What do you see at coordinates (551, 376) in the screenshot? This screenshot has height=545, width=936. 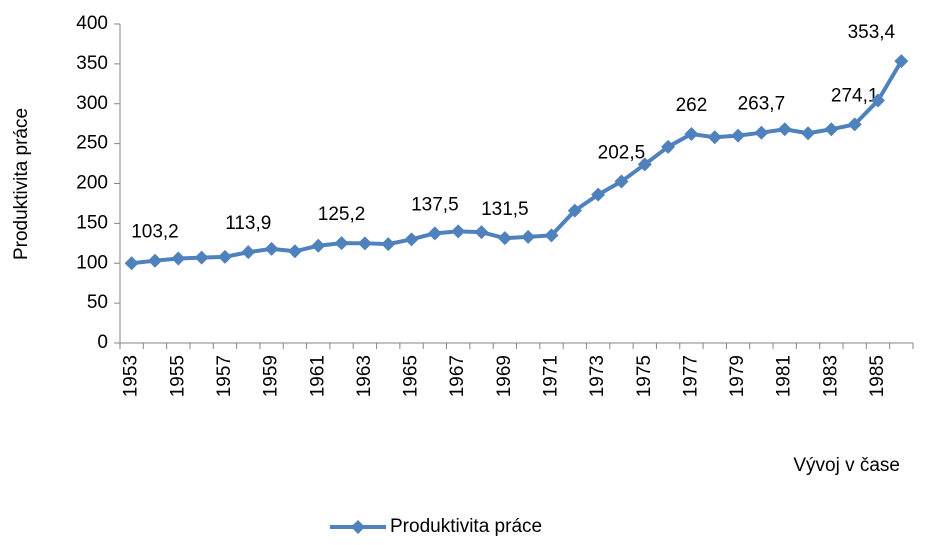 I see `x-tick-label: 1971` at bounding box center [551, 376].